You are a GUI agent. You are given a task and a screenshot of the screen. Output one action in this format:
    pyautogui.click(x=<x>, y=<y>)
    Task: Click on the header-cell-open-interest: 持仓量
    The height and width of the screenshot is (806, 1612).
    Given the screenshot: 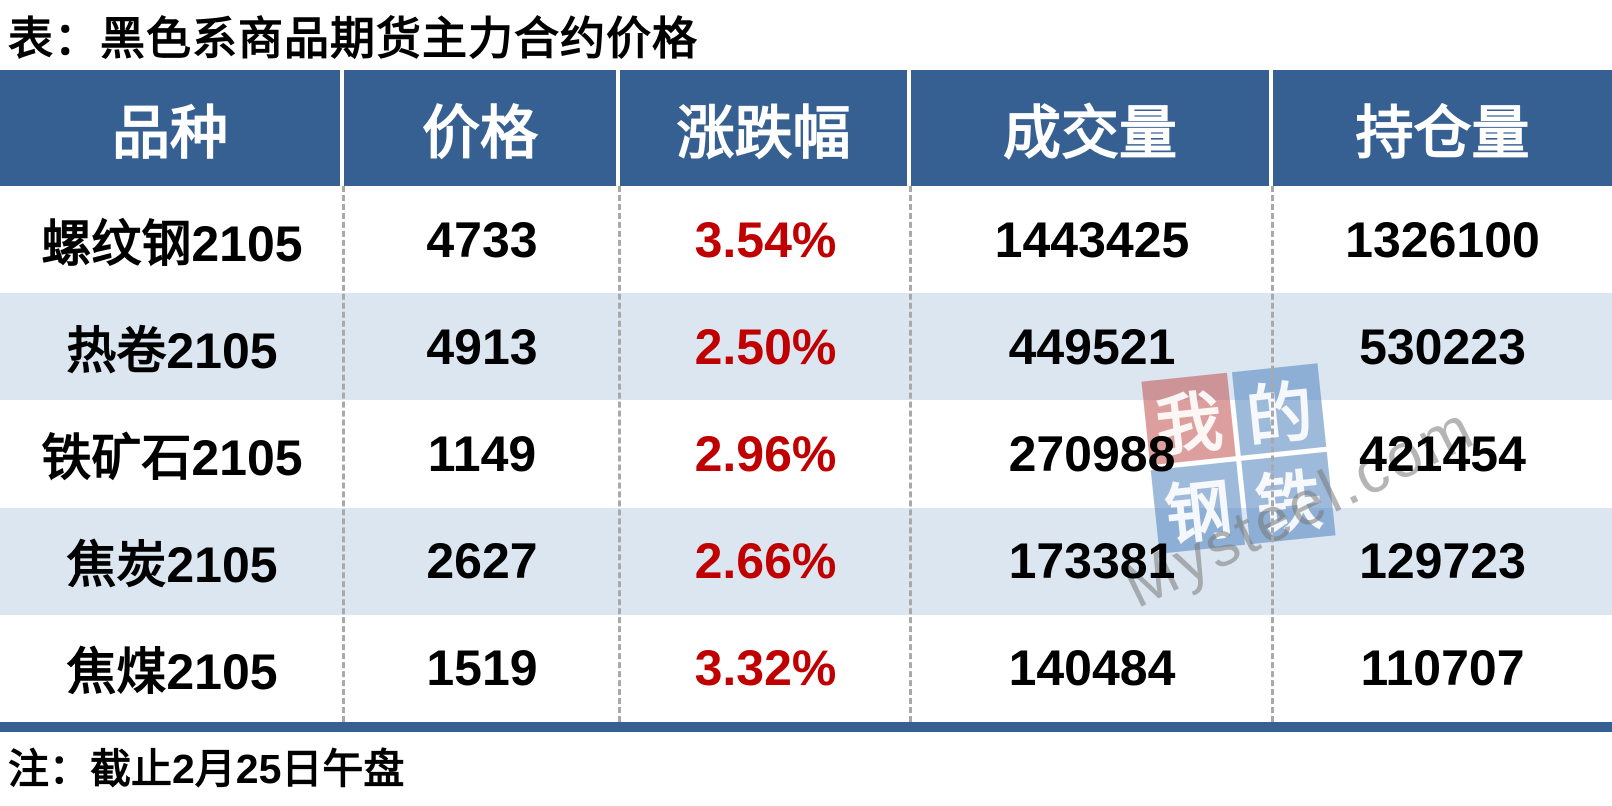 What is the action you would take?
    pyautogui.click(x=1442, y=133)
    